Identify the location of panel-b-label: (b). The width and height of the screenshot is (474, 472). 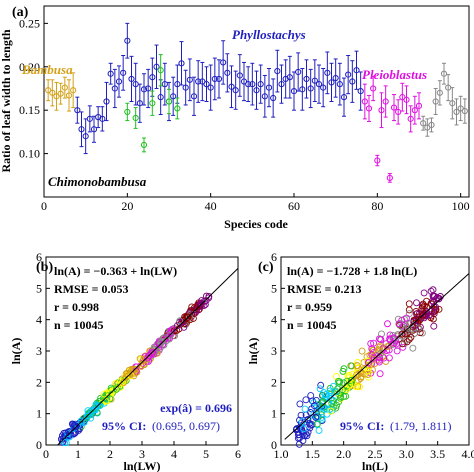
(44, 267).